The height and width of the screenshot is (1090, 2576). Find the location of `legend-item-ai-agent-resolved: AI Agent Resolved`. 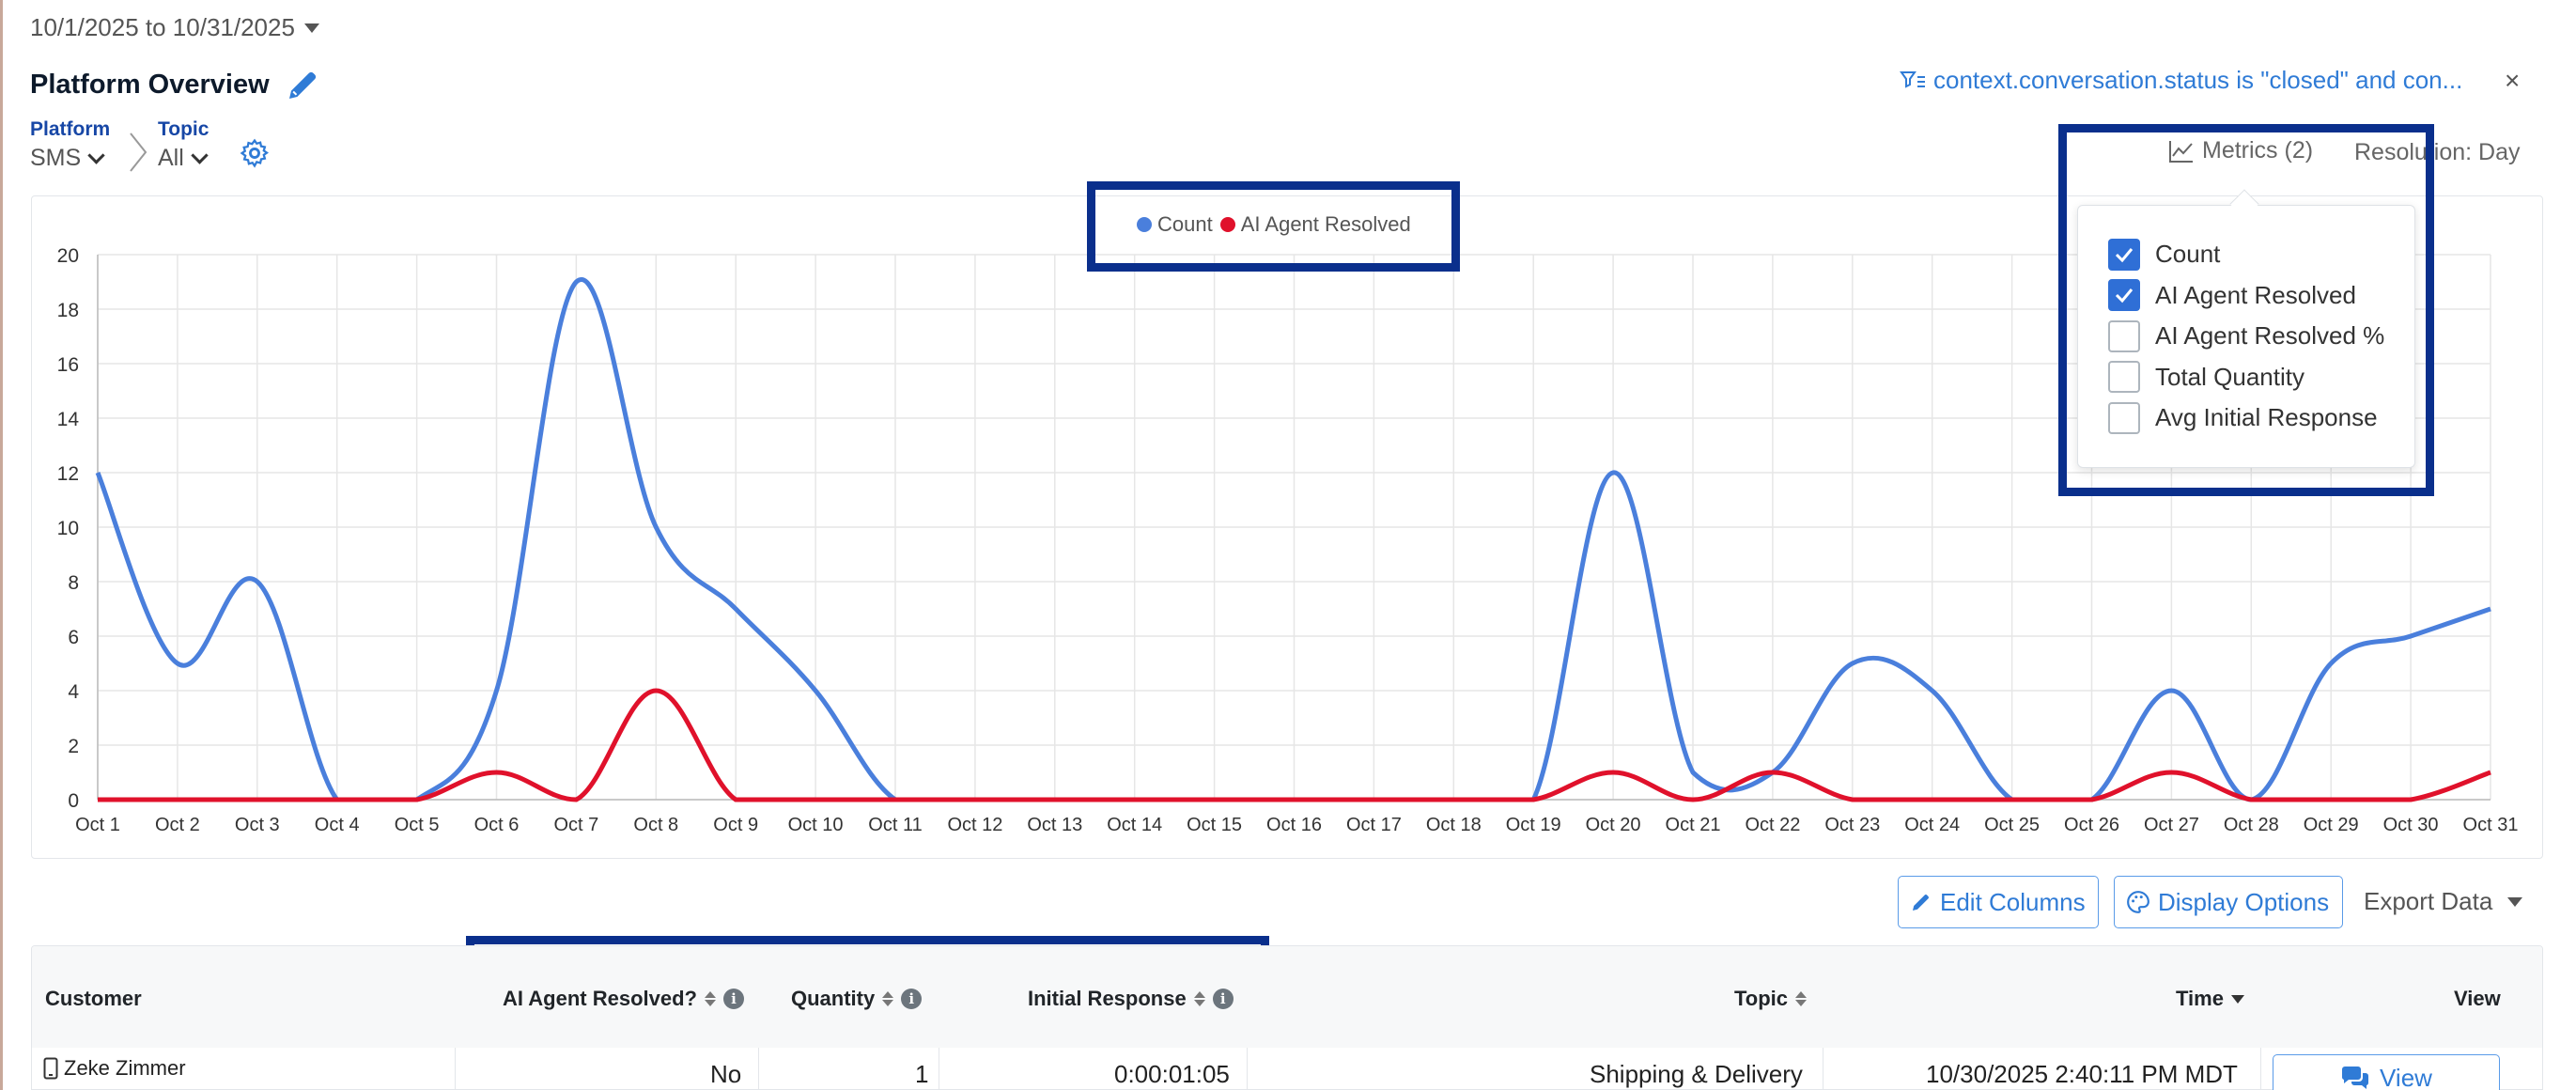

legend-item-ai-agent-resolved: AI Agent Resolved is located at coordinates (1315, 225).